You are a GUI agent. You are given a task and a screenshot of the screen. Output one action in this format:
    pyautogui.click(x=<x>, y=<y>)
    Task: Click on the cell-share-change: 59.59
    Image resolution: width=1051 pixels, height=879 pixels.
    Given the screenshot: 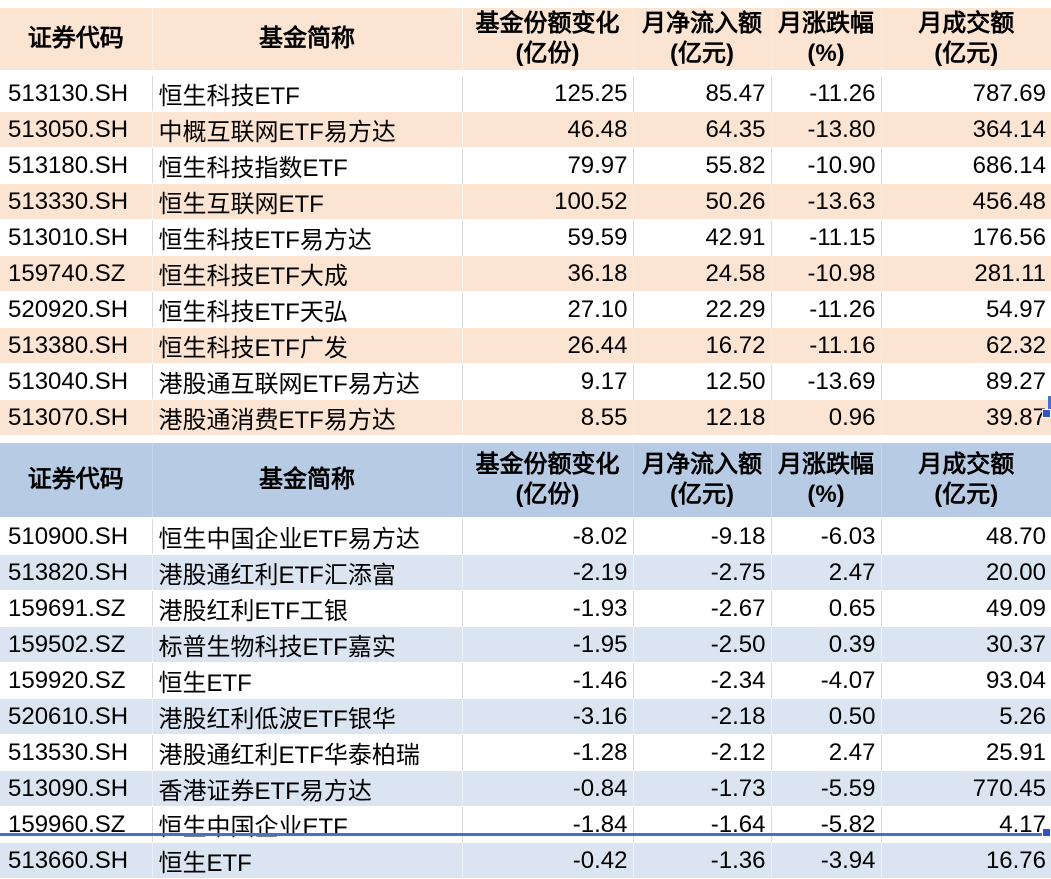 What is the action you would take?
    pyautogui.click(x=548, y=237)
    